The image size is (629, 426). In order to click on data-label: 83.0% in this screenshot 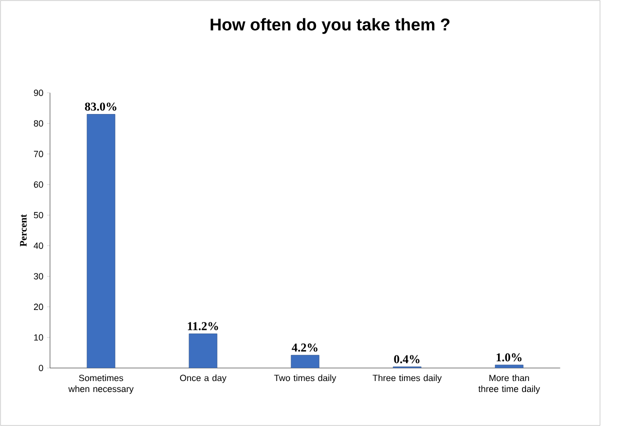, I will do `click(100, 106)`.